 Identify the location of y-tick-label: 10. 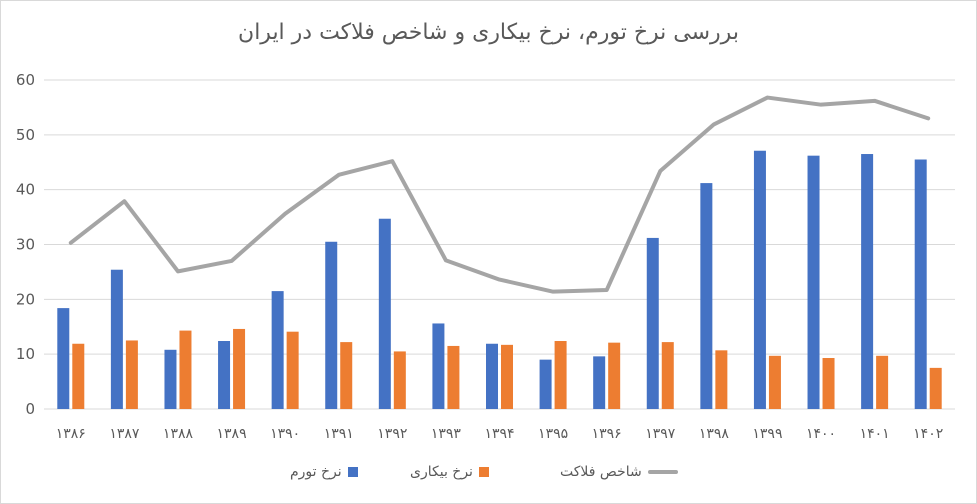
(25, 354).